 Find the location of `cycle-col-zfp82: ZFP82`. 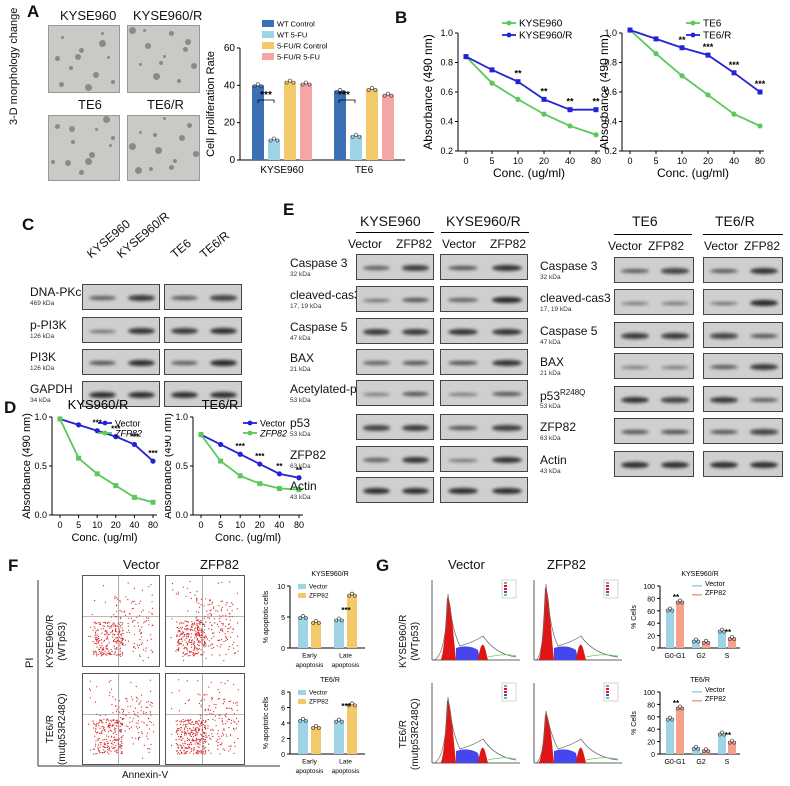

cycle-col-zfp82: ZFP82 is located at coordinates (567, 564).